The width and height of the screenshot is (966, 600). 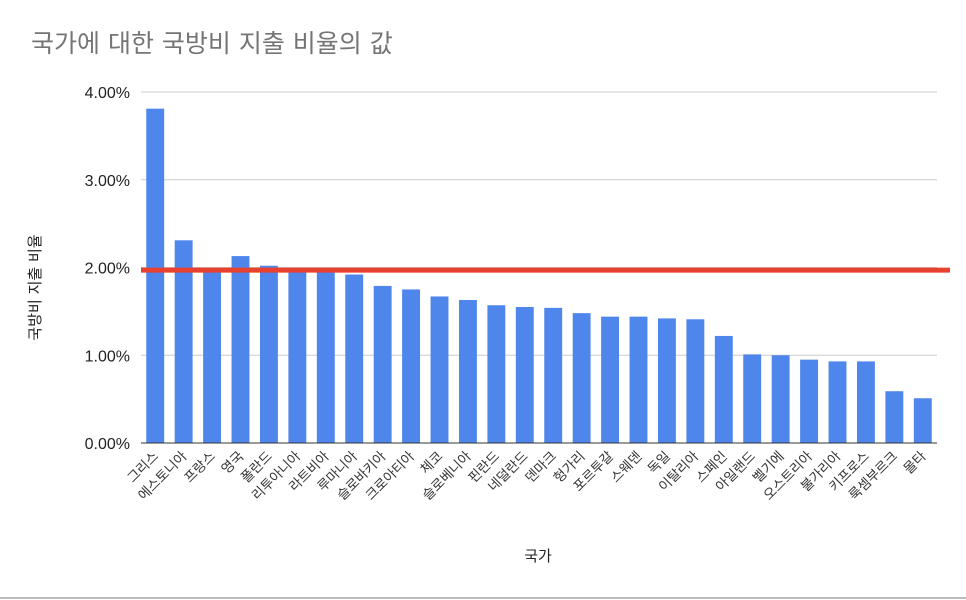 I want to click on y-axis-title: 국방비 지출 비율, so click(x=35, y=287).